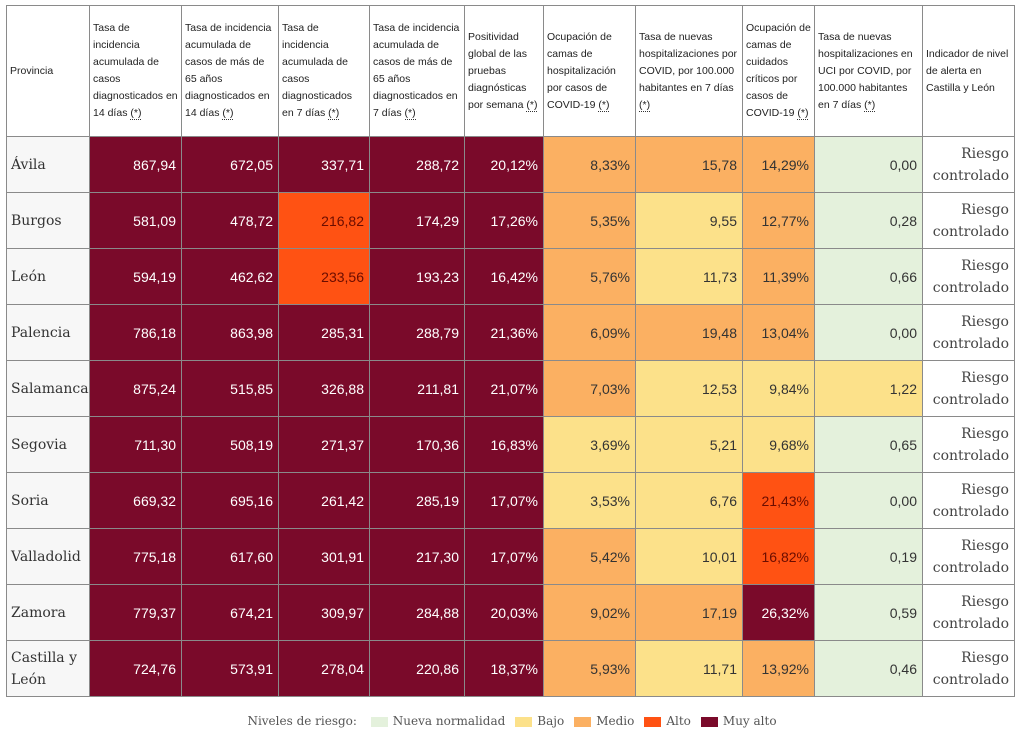  I want to click on indicator-value: 13,04%, so click(778, 332).